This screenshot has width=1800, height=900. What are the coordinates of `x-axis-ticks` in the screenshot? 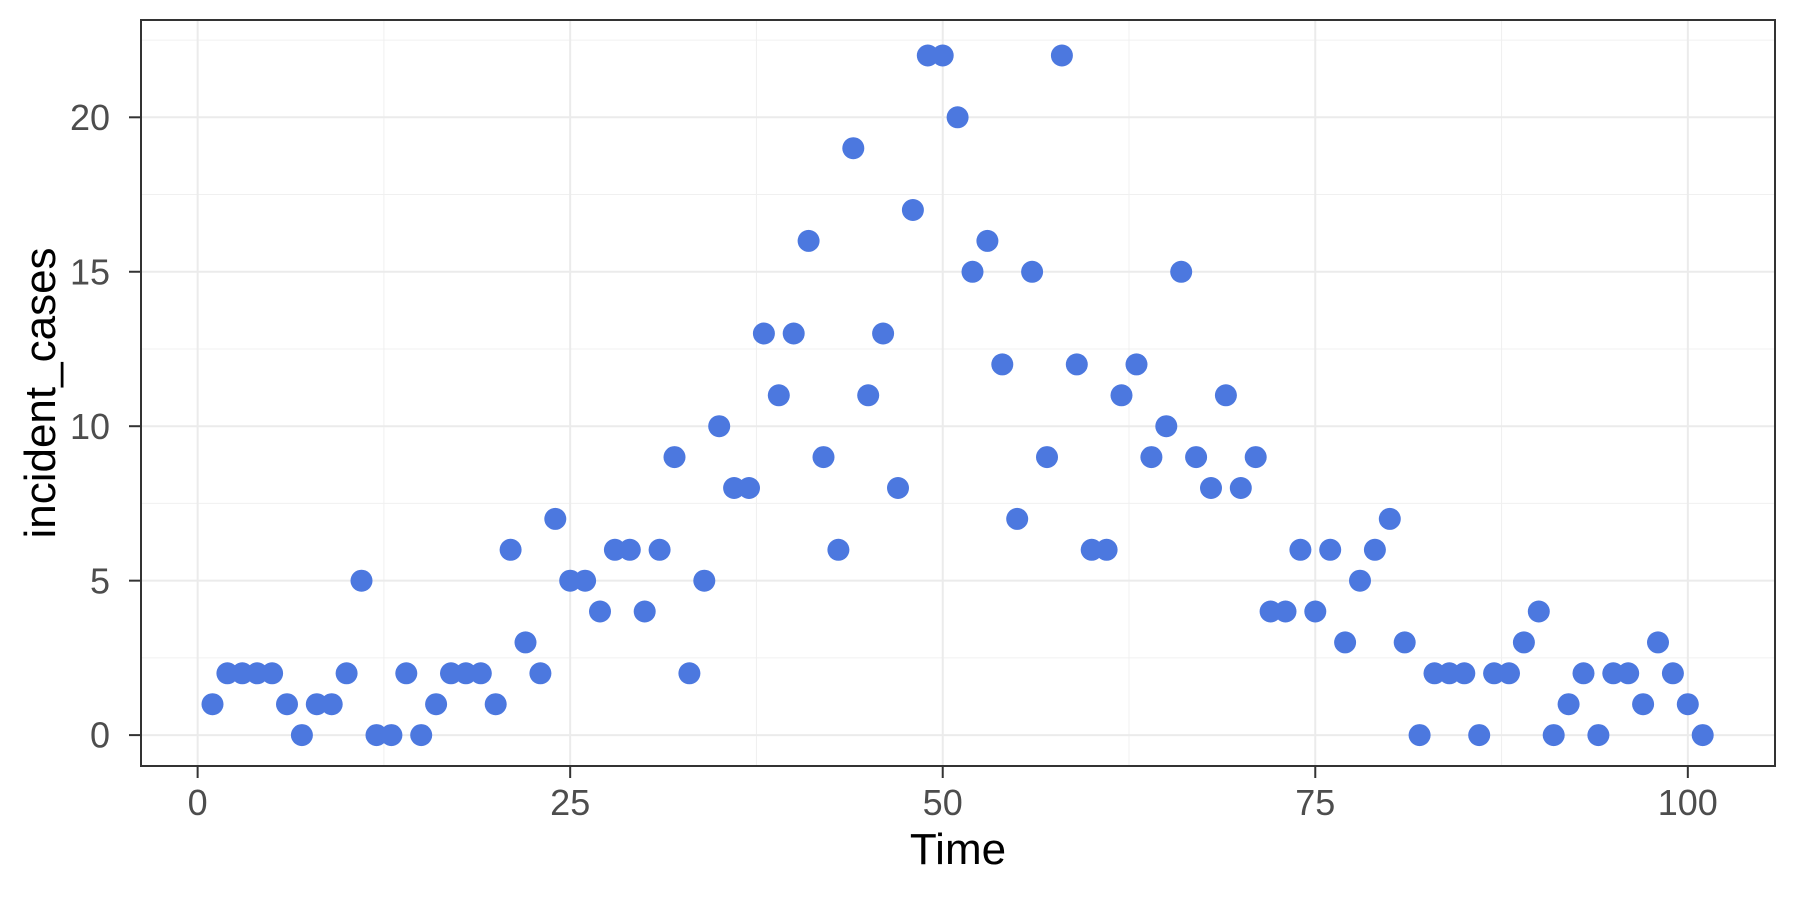 It's located at (942, 772).